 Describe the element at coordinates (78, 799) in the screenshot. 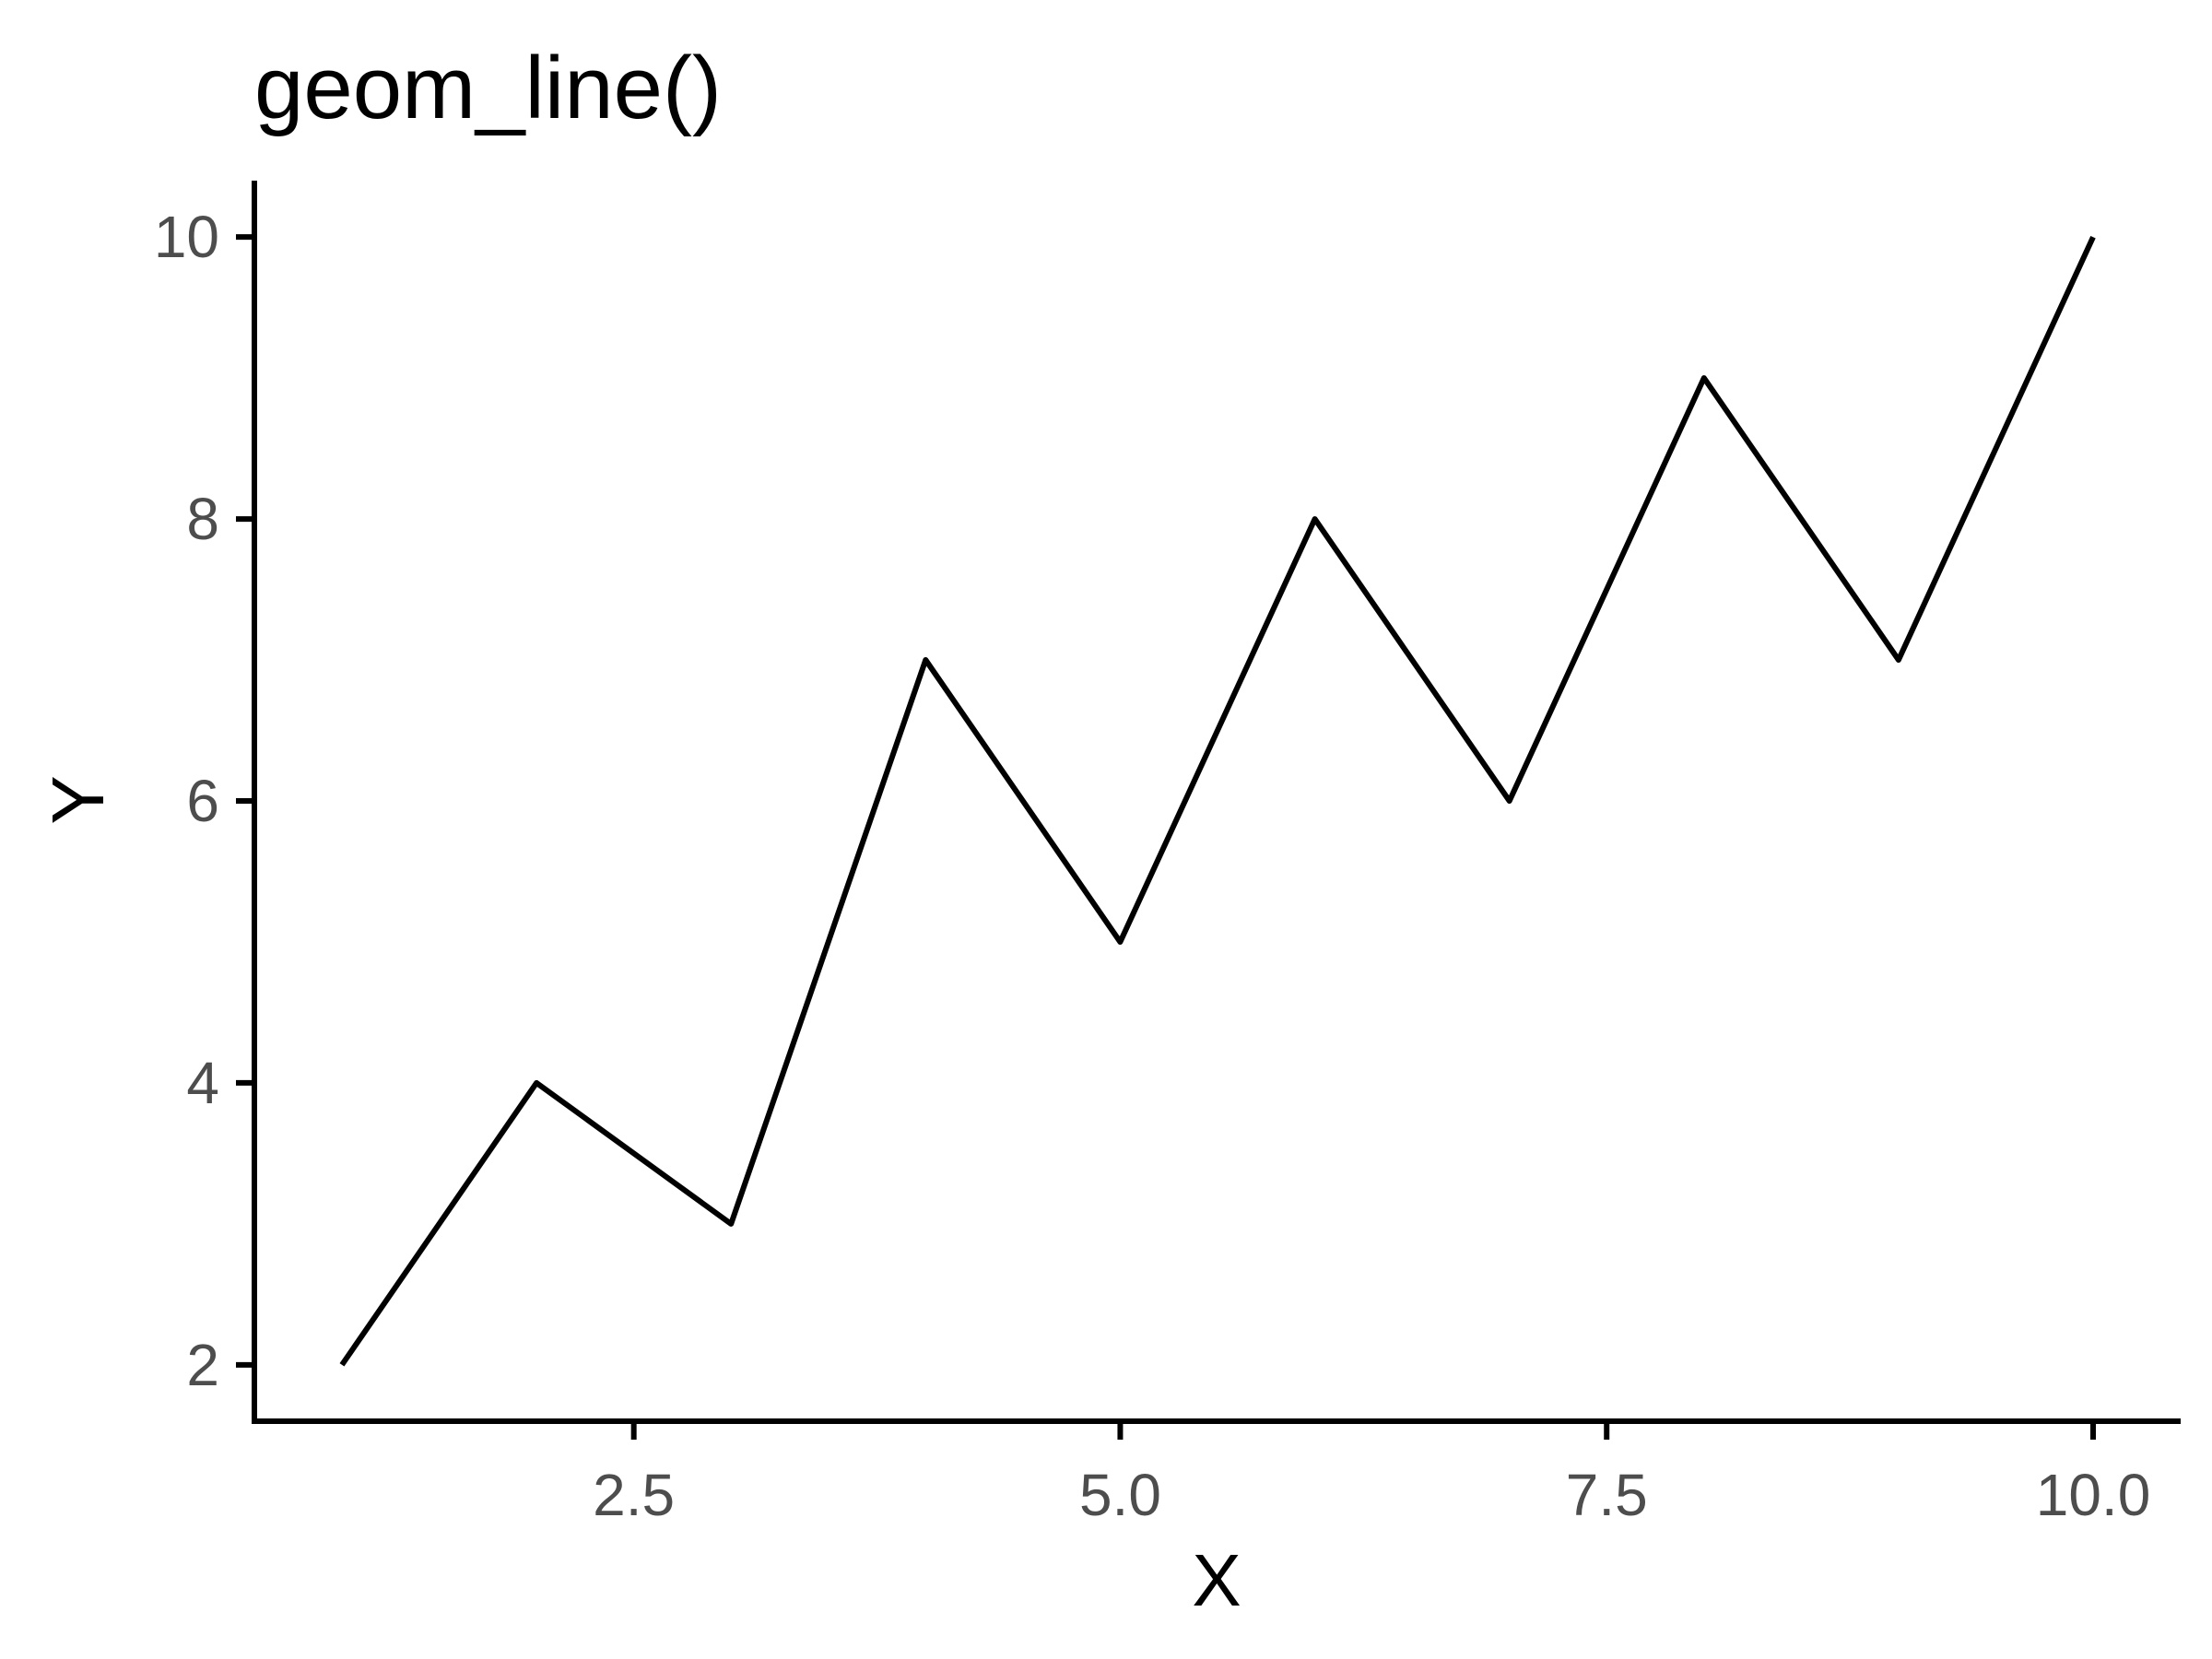

I see `y-axis-title: Y` at that location.